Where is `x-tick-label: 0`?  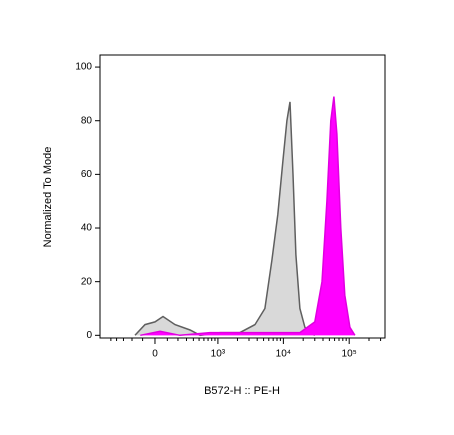
x-tick-label: 0 is located at coordinates (155, 354).